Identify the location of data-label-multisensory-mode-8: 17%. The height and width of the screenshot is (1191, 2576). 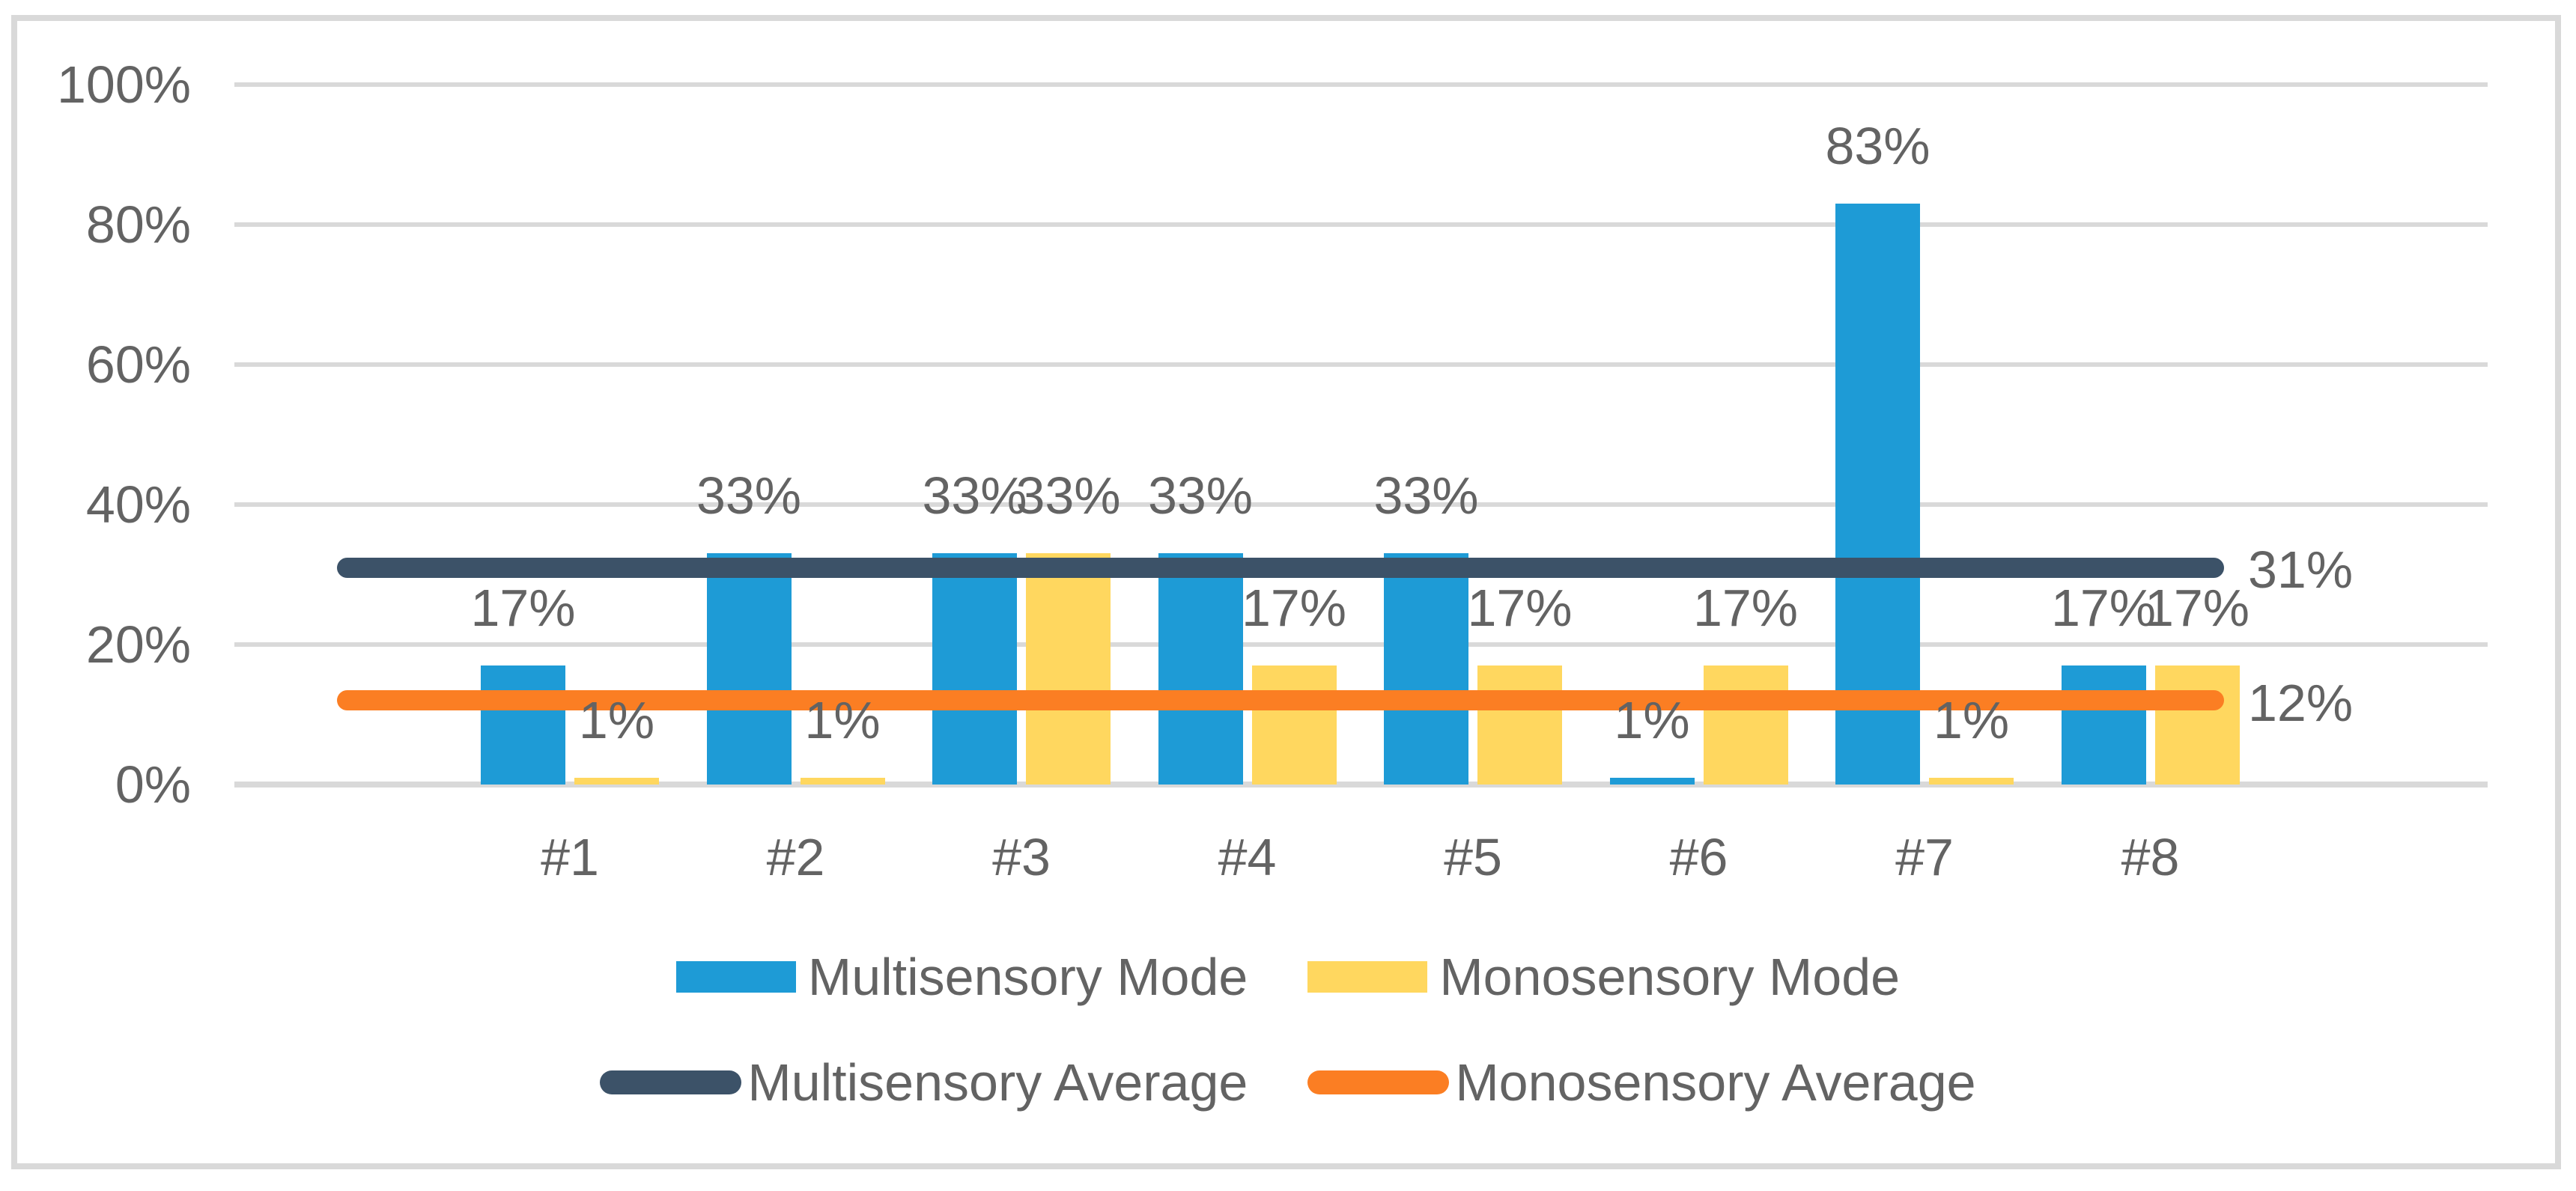
(2103, 608).